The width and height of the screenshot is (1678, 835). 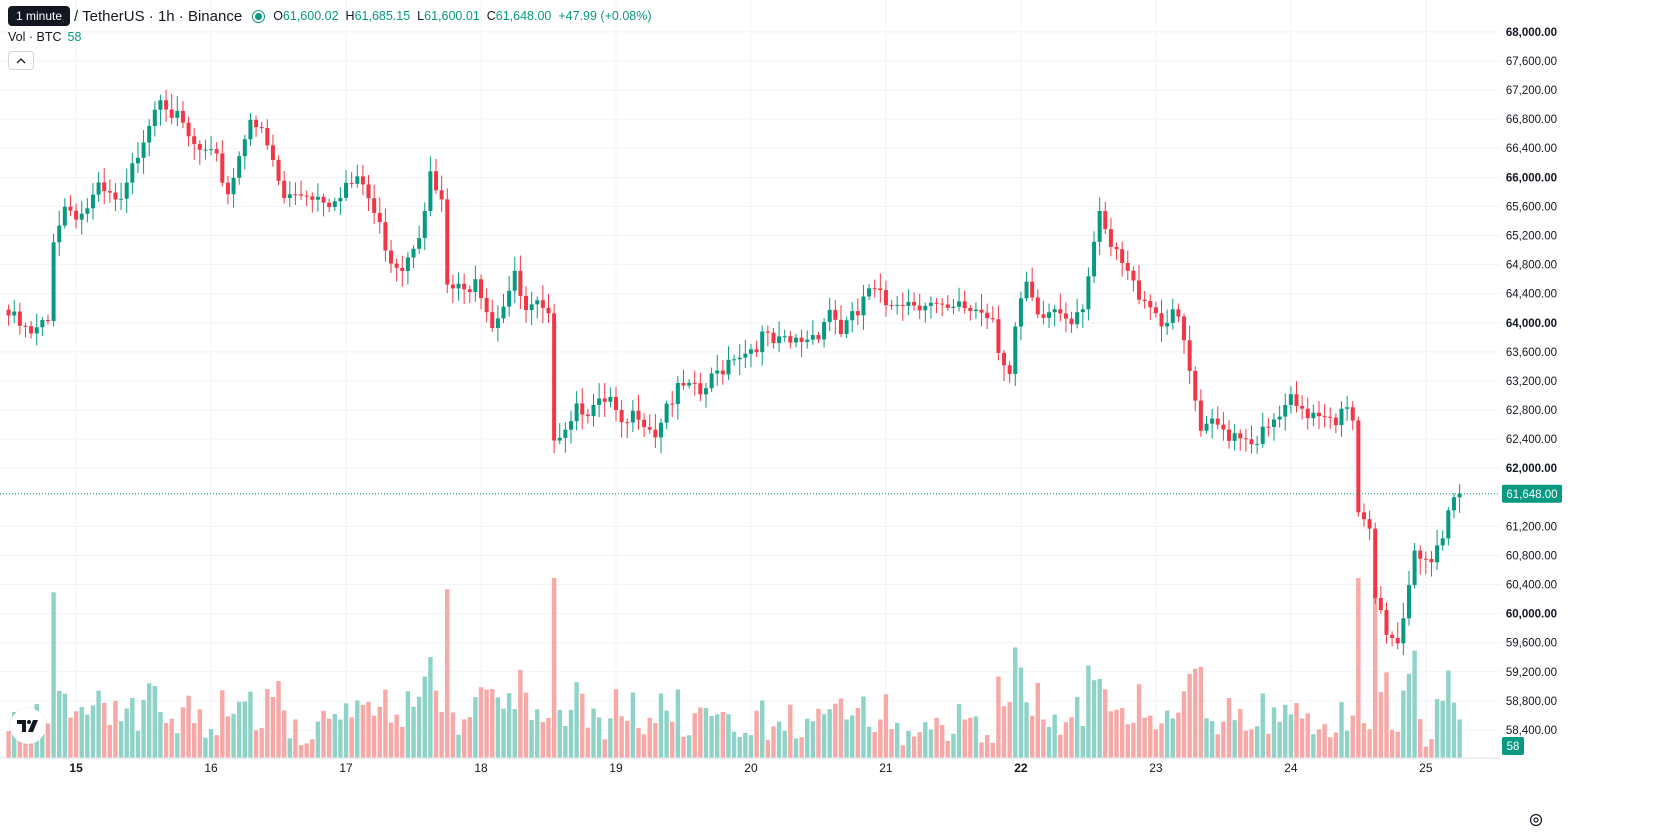 I want to click on collapse-legend-button, so click(x=21, y=60).